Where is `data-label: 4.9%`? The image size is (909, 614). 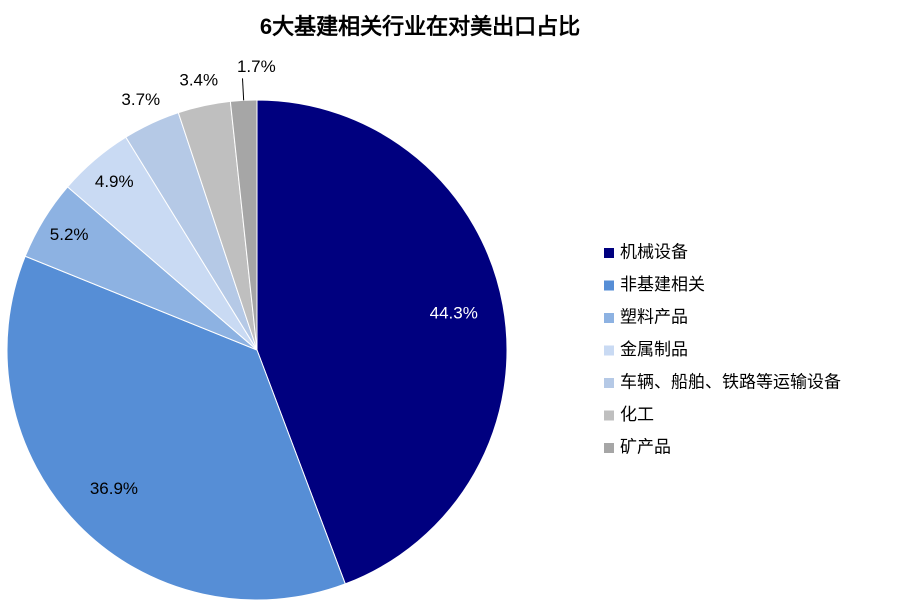
data-label: 4.9% is located at coordinates (114, 181).